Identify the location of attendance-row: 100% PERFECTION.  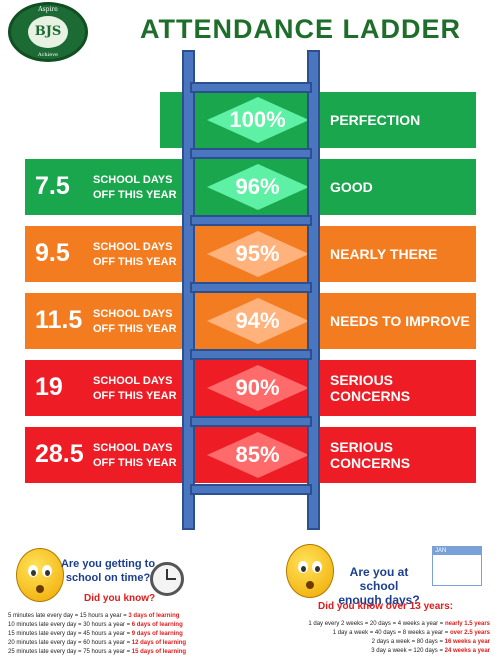
(250, 120).